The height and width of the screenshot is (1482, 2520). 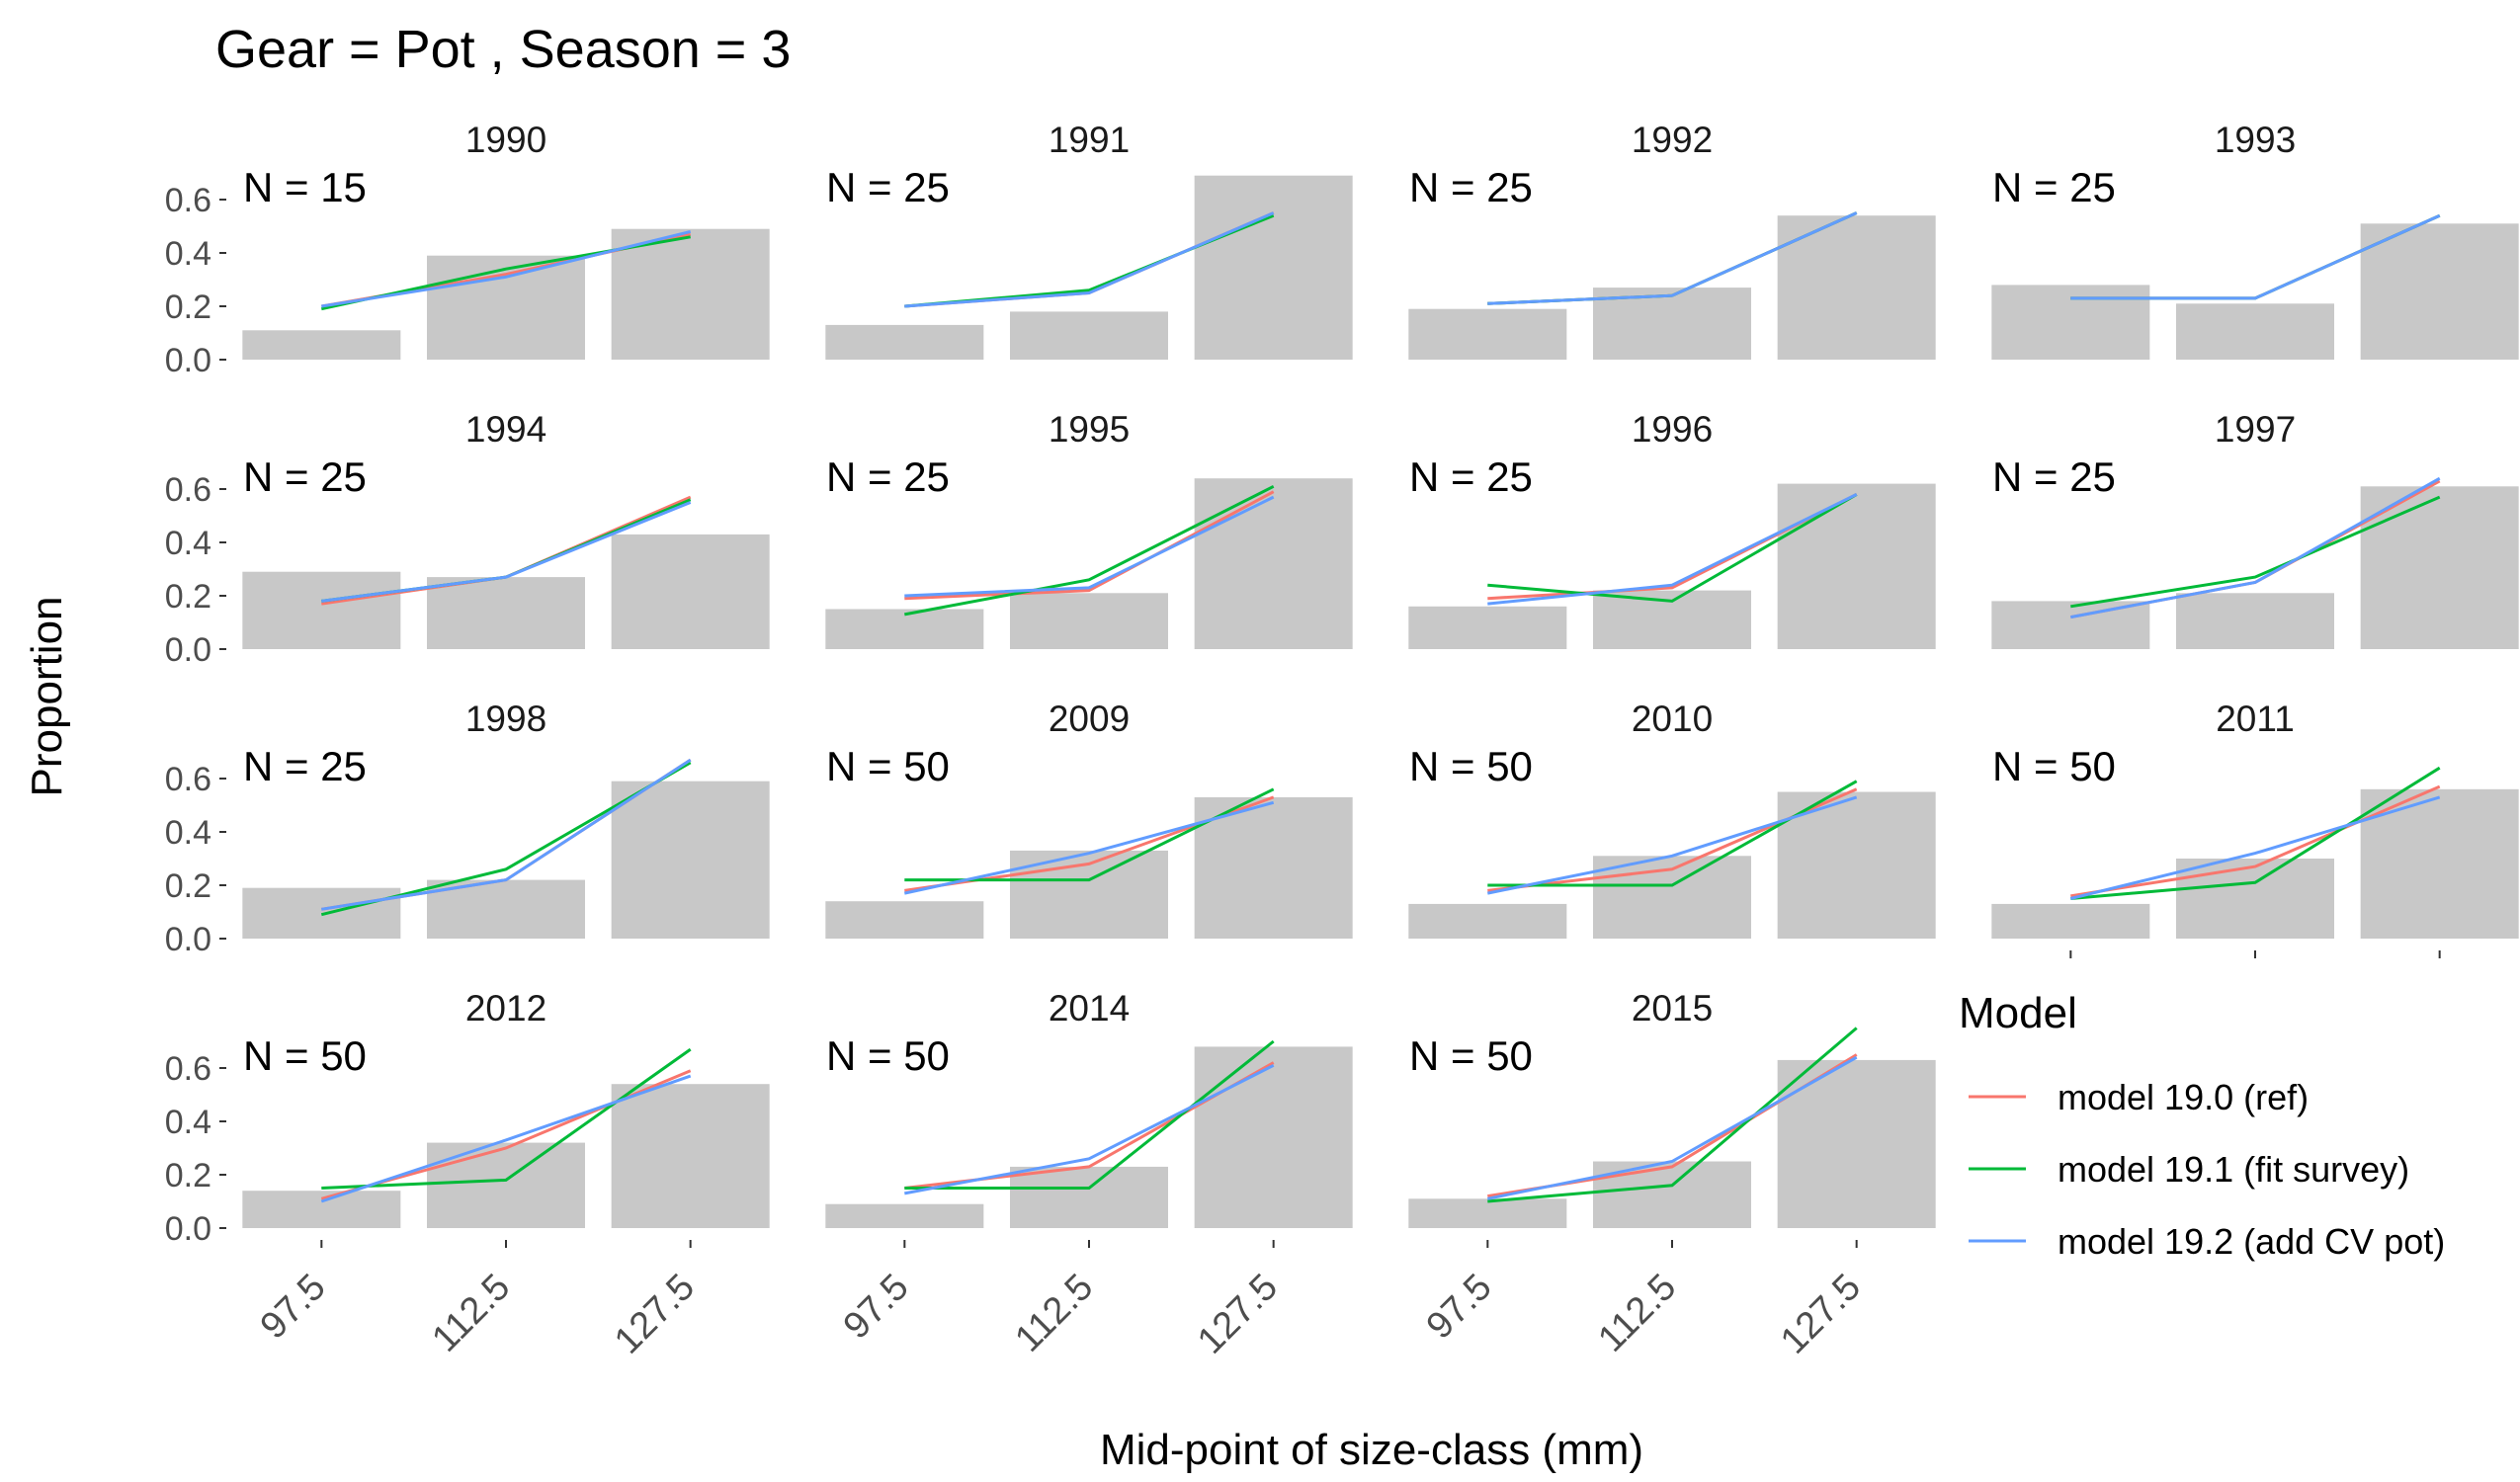 What do you see at coordinates (2251, 1241) in the screenshot?
I see `legend-label: model 19.2 (add CV pot)` at bounding box center [2251, 1241].